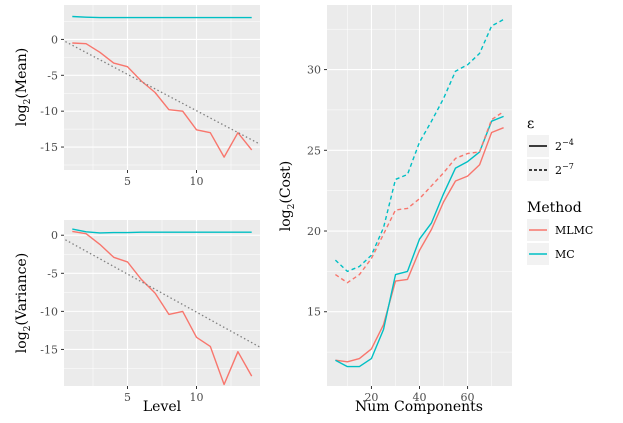 The height and width of the screenshot is (423, 623). What do you see at coordinates (314, 150) in the screenshot?
I see `y-tick-label: 25` at bounding box center [314, 150].